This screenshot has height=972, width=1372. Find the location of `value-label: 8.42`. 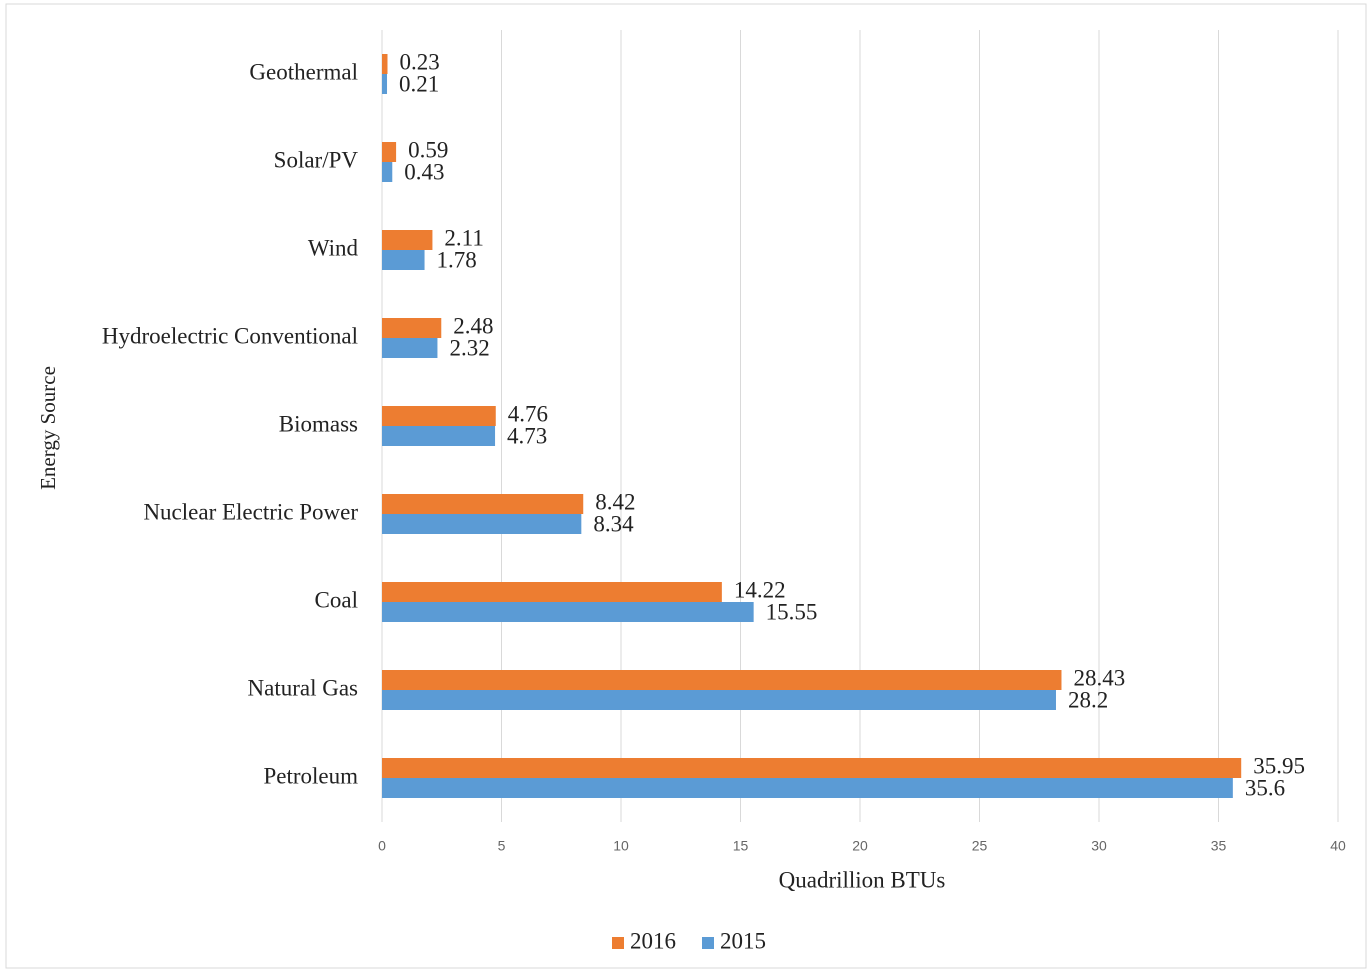

value-label: 8.42 is located at coordinates (615, 501).